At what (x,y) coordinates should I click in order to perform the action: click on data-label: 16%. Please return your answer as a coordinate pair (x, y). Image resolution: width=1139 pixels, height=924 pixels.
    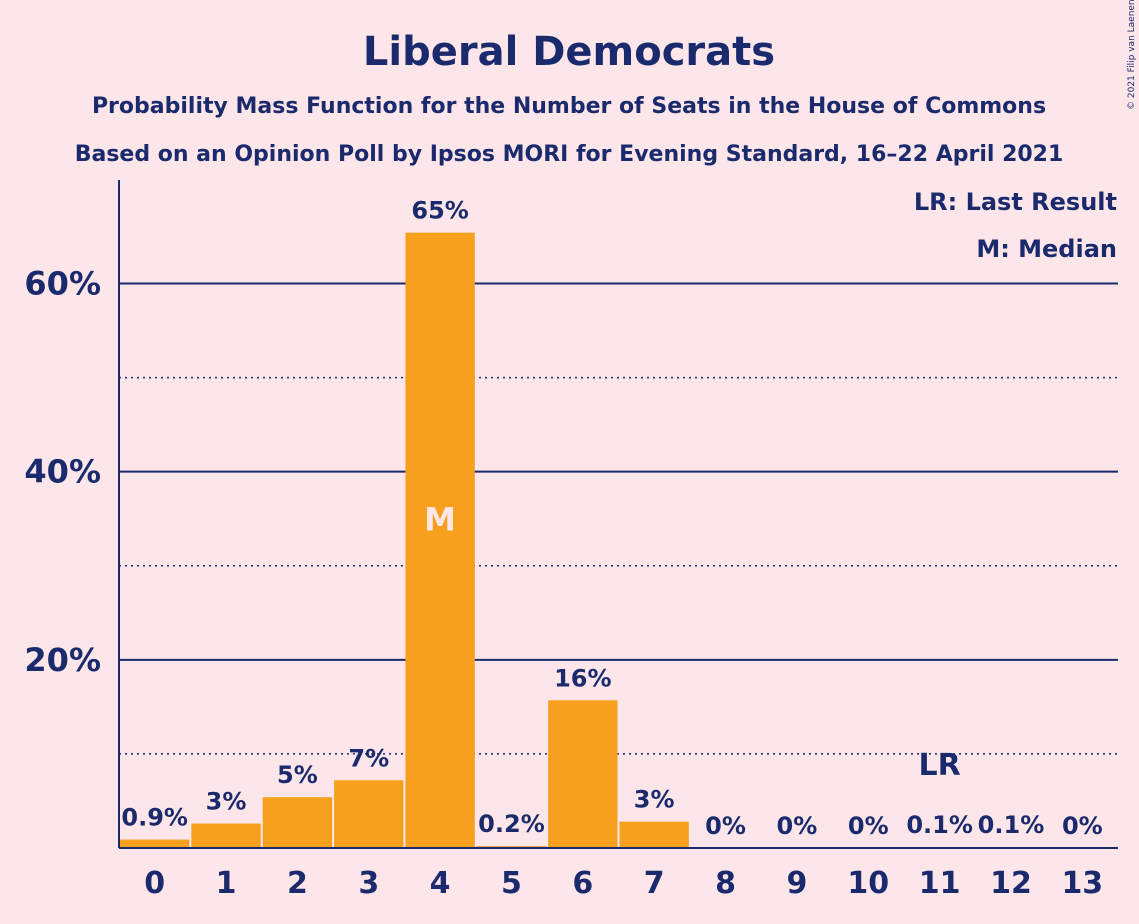
    Looking at the image, I should click on (582, 678).